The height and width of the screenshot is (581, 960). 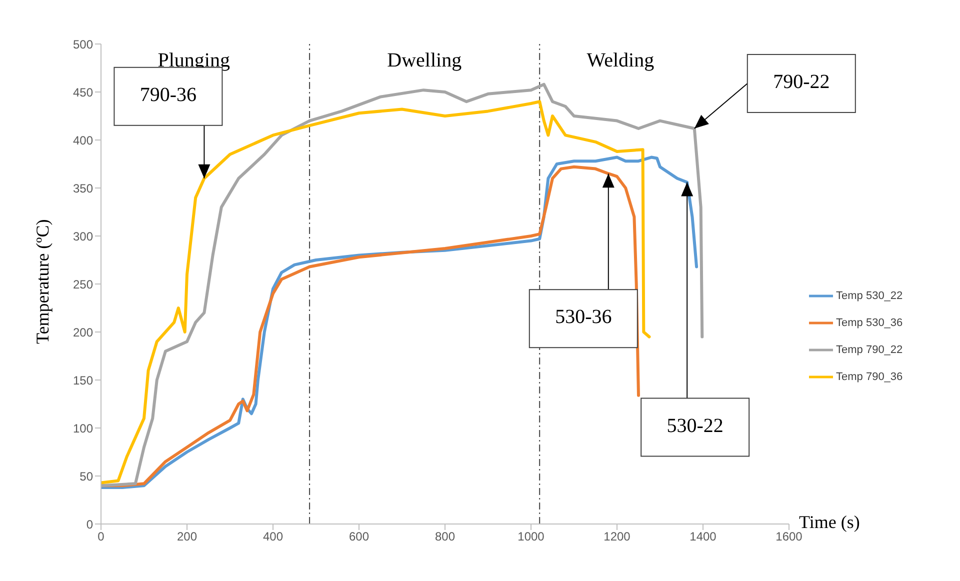 I want to click on y-tick-label: 350, so click(x=83, y=188).